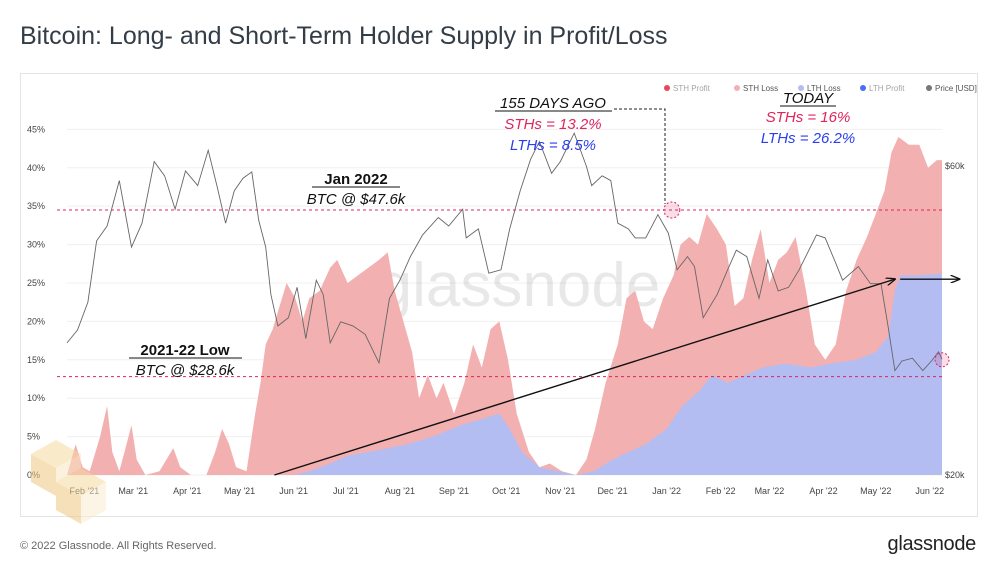 The width and height of the screenshot is (1000, 576). I want to click on days-ago-marker, so click(672, 210).